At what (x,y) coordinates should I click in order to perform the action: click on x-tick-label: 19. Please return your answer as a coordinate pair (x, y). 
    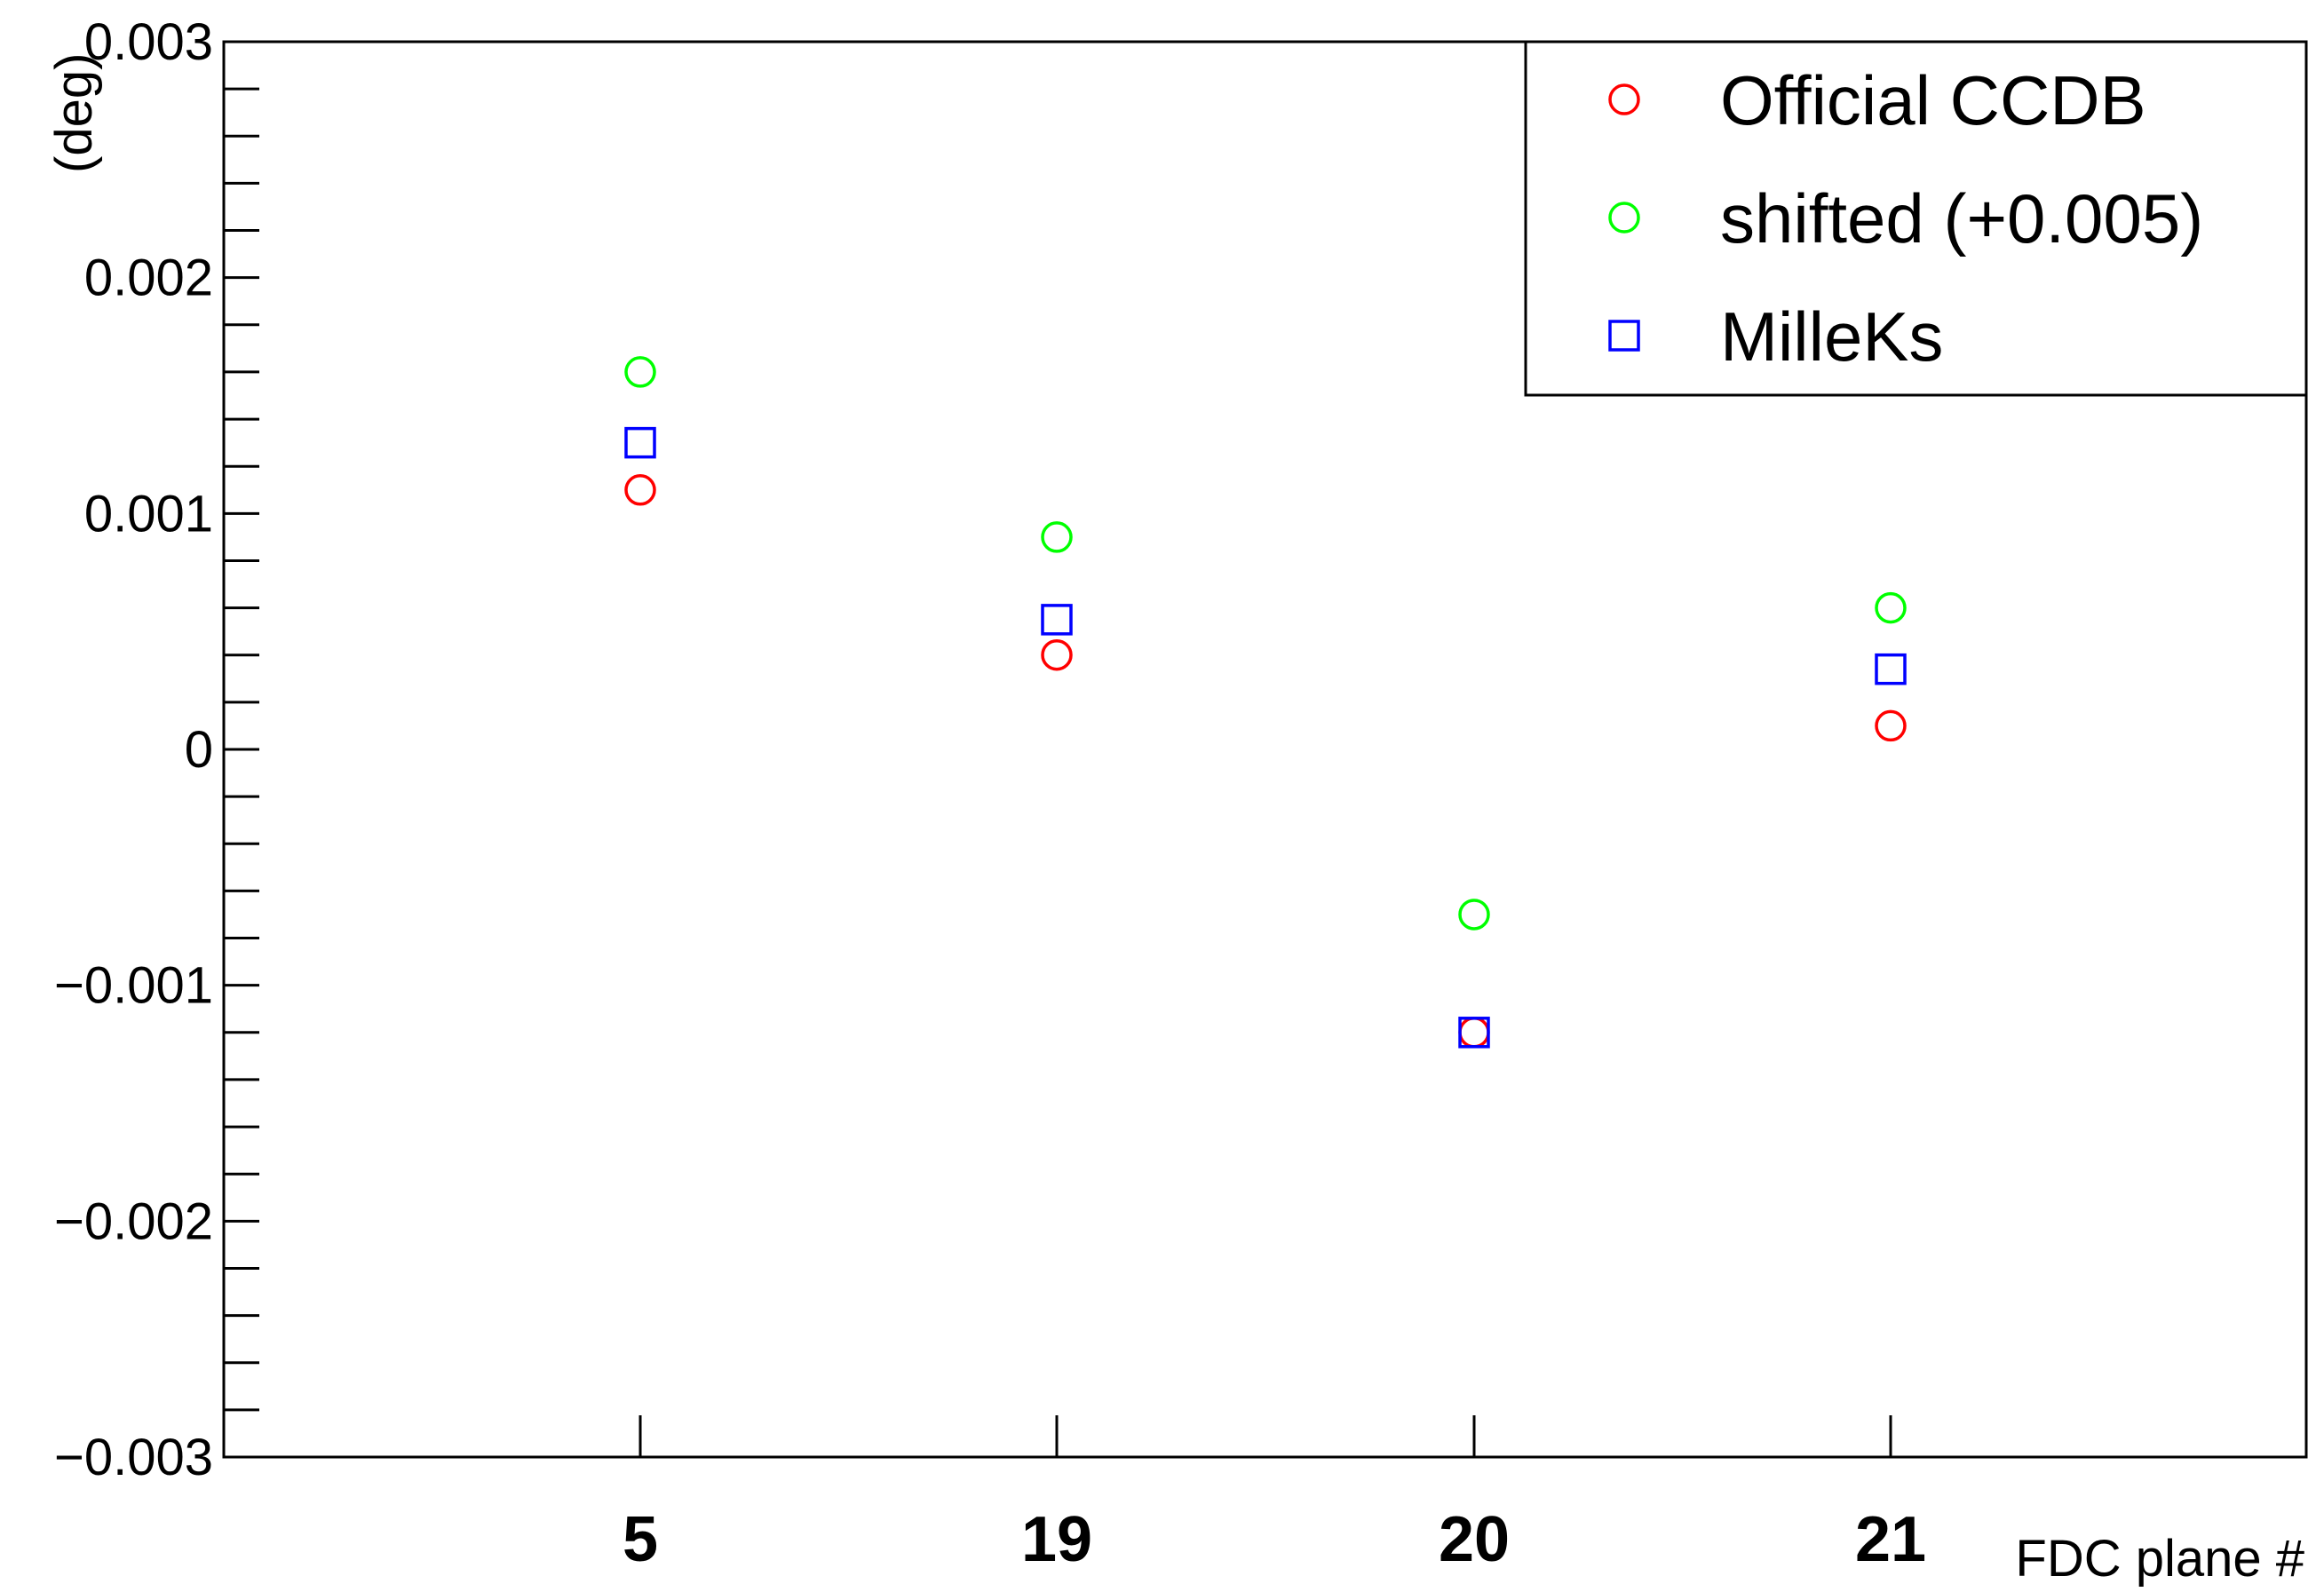
    Looking at the image, I should click on (1057, 1539).